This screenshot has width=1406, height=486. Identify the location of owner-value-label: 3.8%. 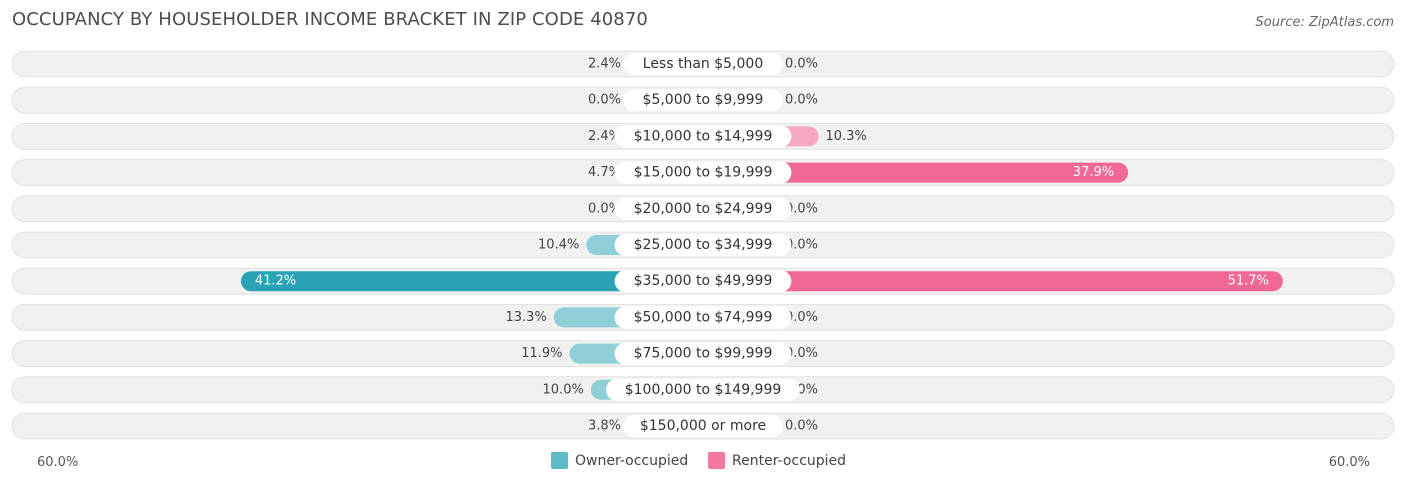
(604, 426).